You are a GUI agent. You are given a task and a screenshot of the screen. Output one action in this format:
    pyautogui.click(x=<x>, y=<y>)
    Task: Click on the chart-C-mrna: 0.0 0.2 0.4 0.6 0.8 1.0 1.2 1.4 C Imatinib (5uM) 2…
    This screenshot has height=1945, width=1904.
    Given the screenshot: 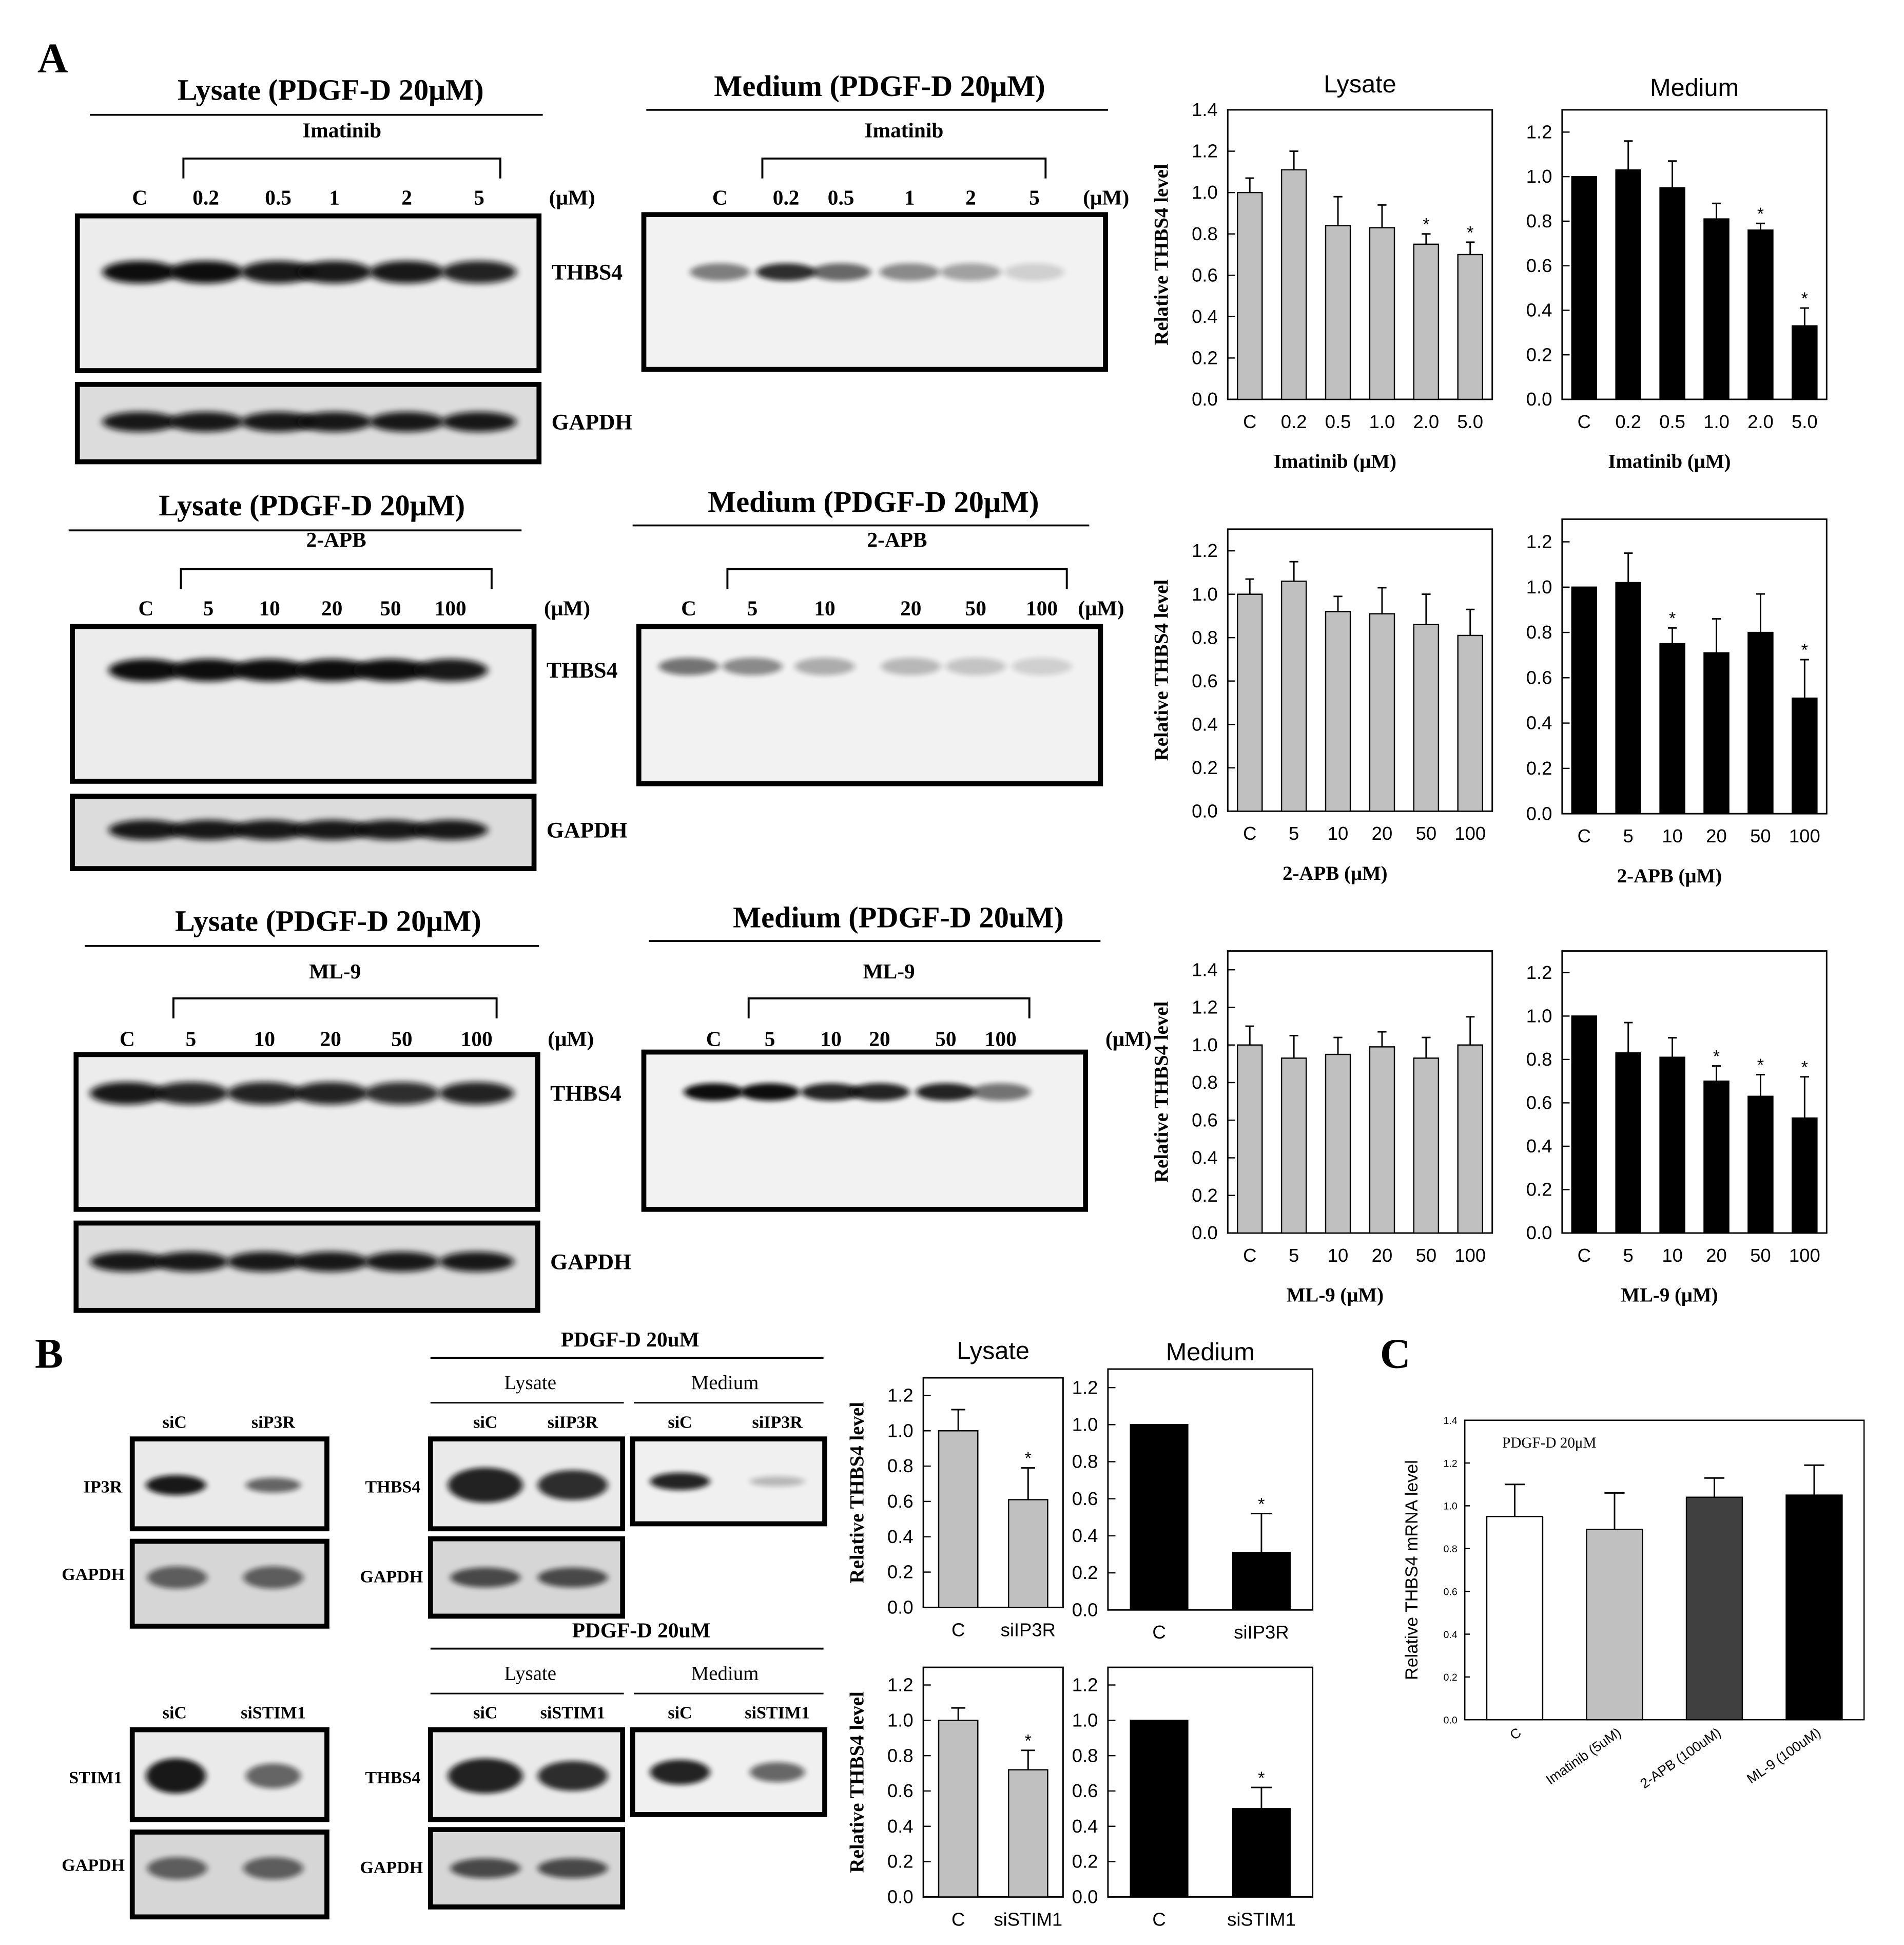 What is the action you would take?
    pyautogui.click(x=1633, y=1603)
    